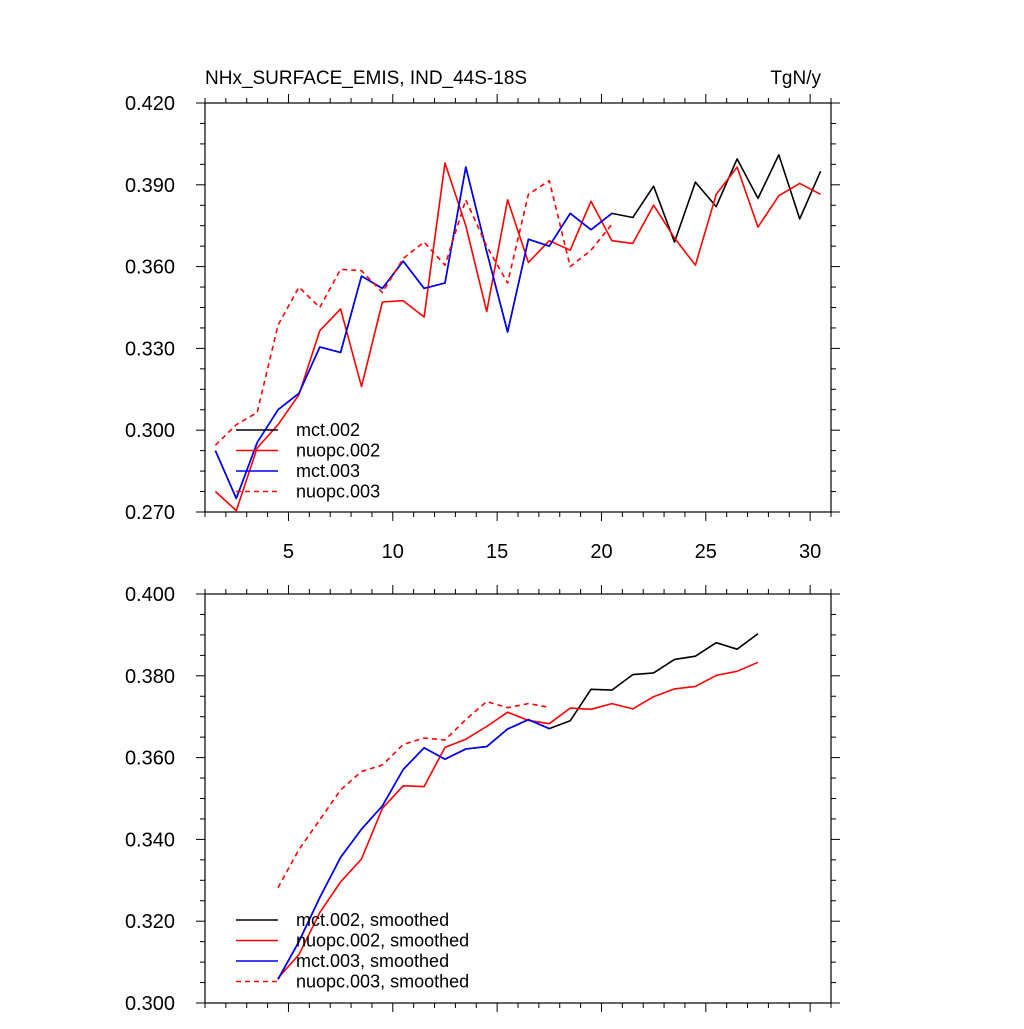 The image size is (1024, 1029). Describe the element at coordinates (338, 451) in the screenshot. I see `legend-label: nuopc.002` at that location.